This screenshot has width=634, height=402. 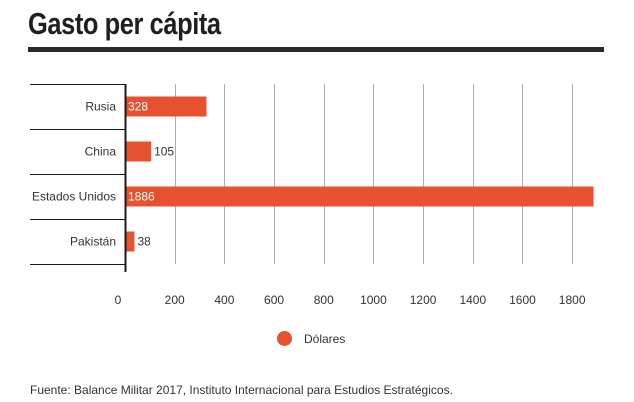 What do you see at coordinates (100, 107) in the screenshot?
I see `category-label: Rusia` at bounding box center [100, 107].